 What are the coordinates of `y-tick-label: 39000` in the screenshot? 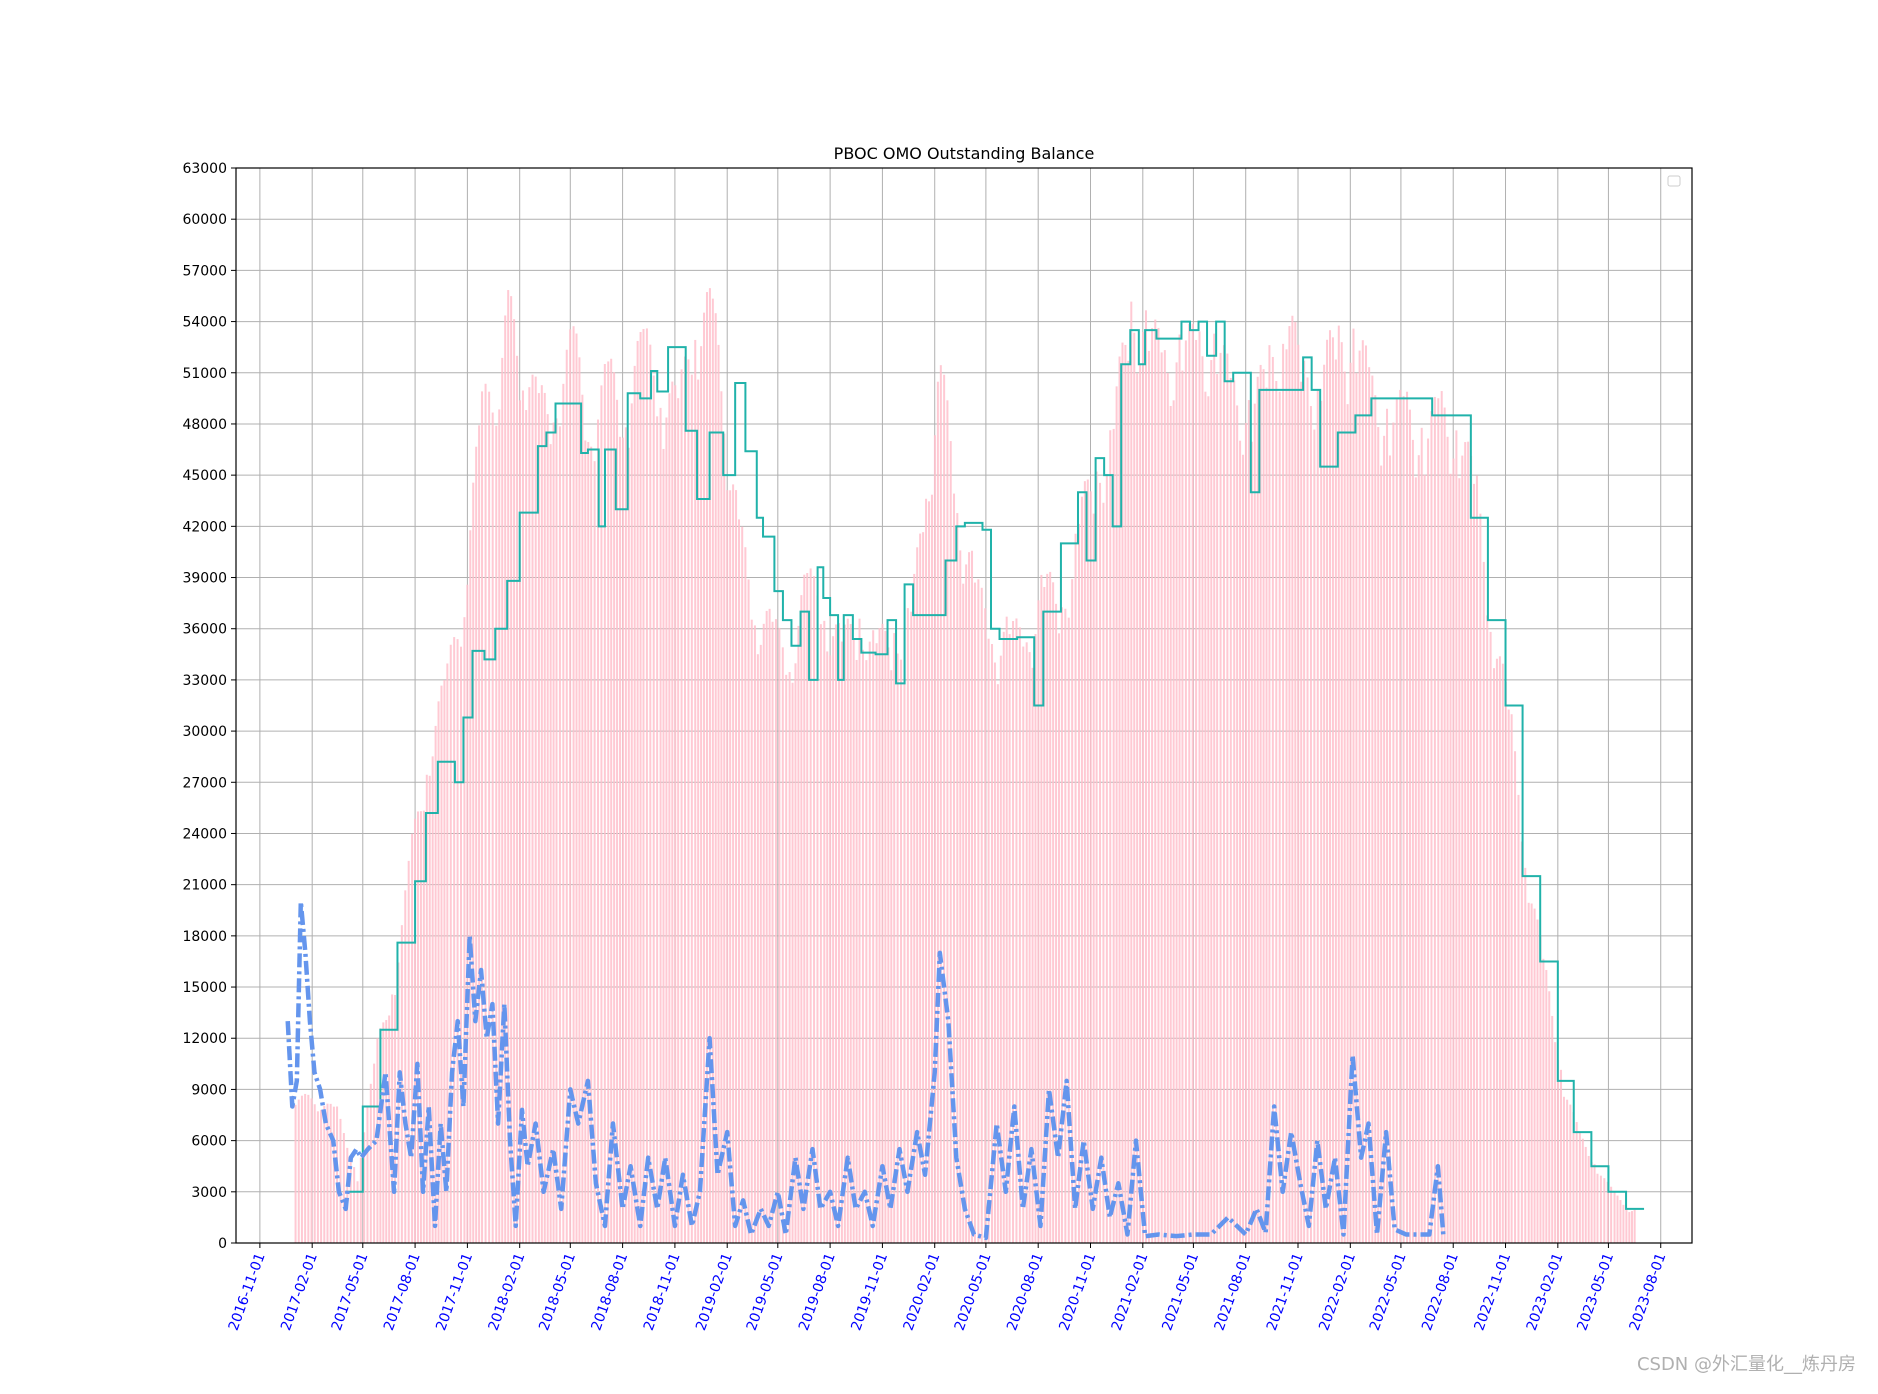 It's located at (204, 579).